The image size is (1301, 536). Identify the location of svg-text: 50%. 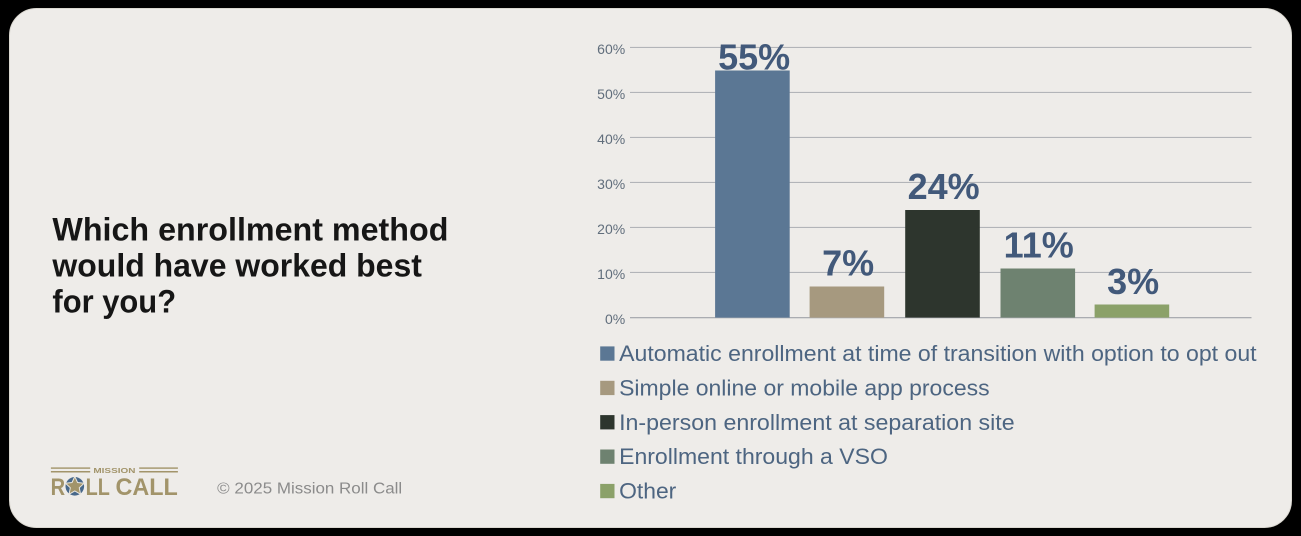
(611, 94).